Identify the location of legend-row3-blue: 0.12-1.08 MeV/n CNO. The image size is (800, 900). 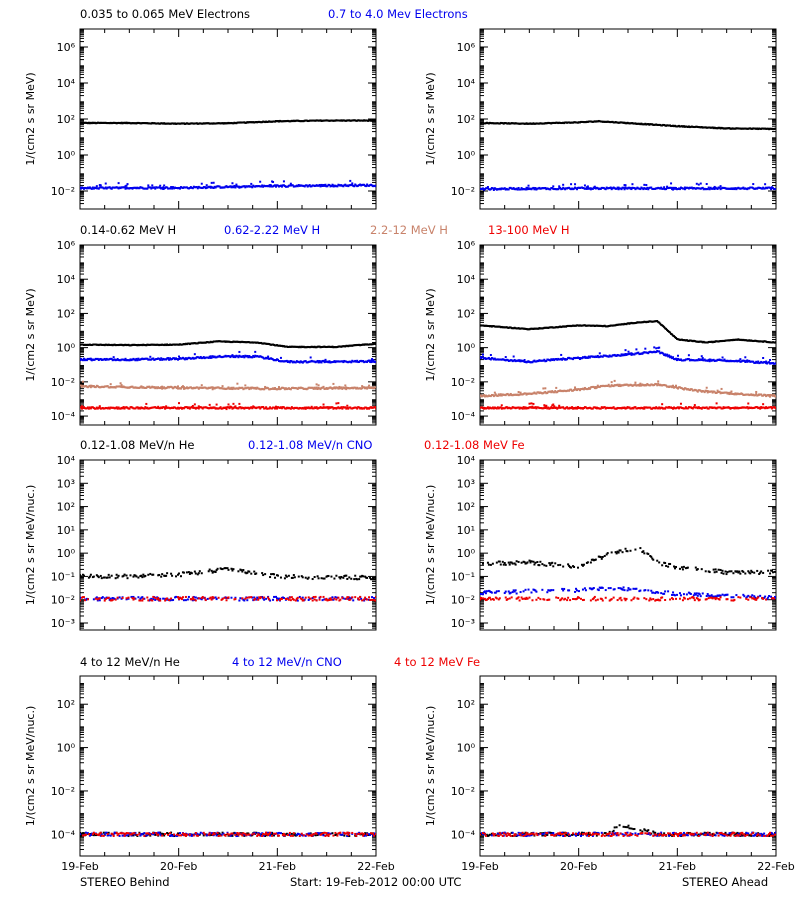
(310, 445).